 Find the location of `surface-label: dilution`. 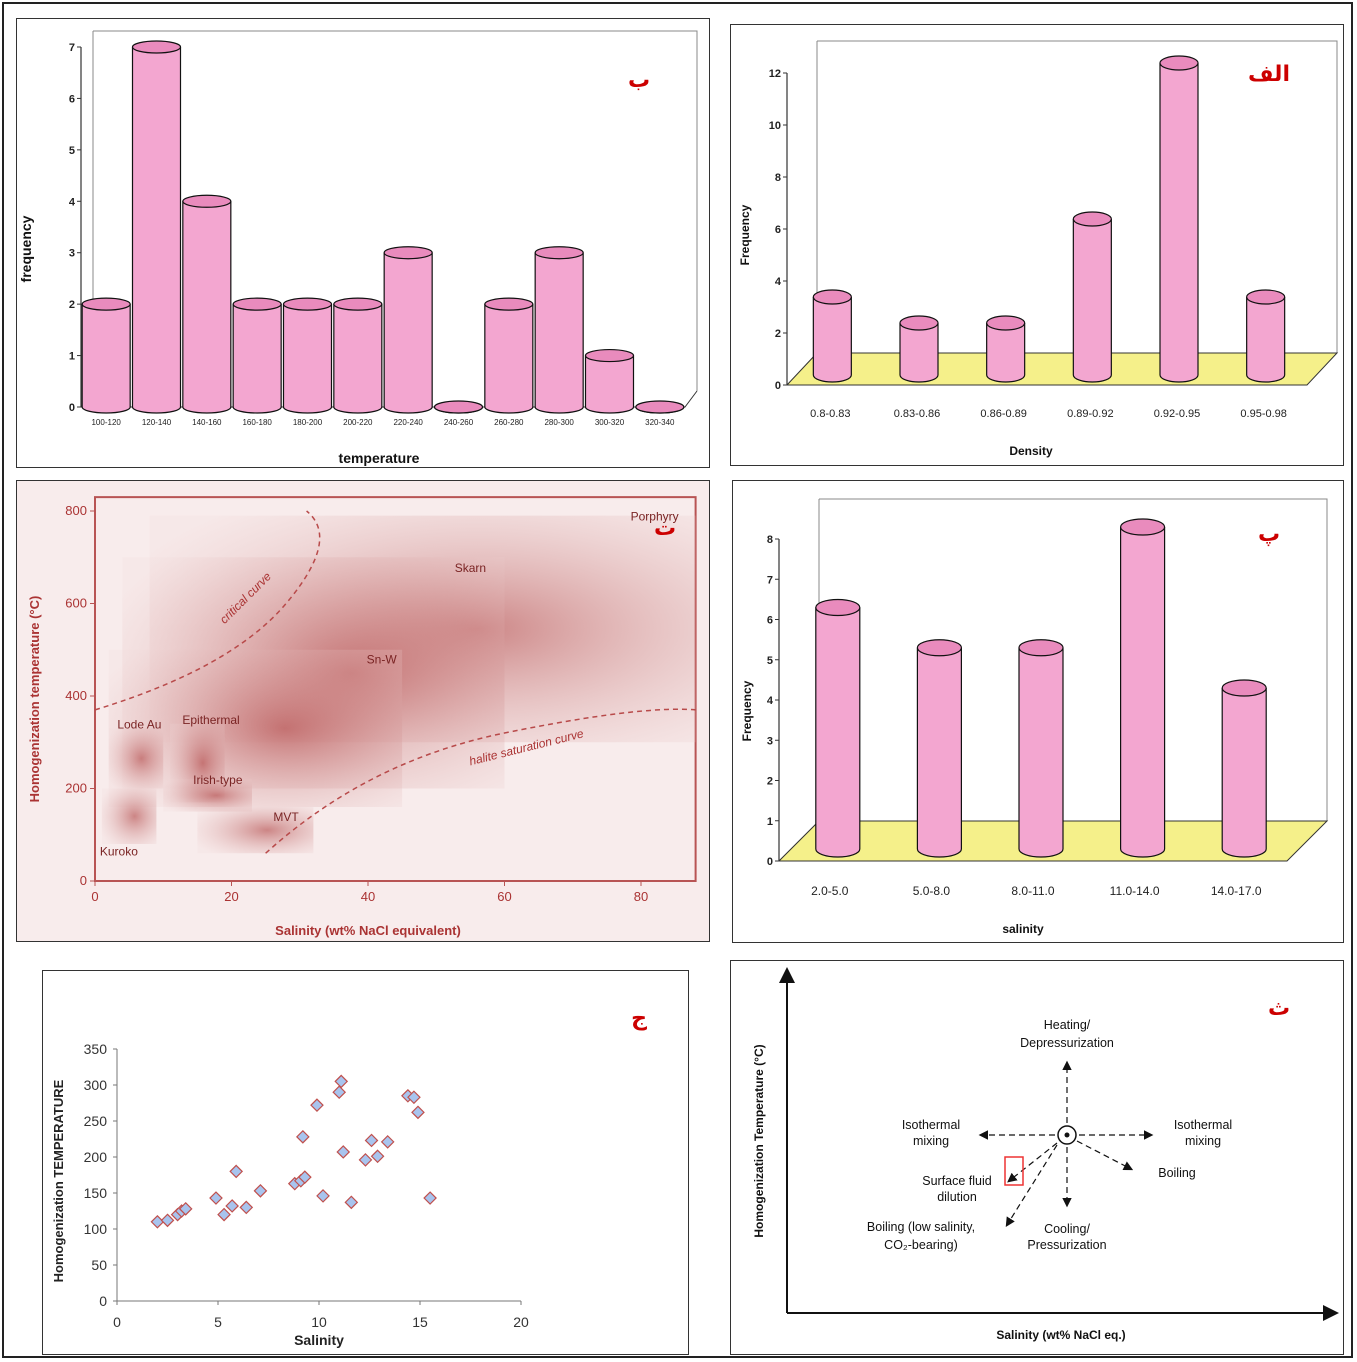

surface-label: dilution is located at coordinates (957, 1197).